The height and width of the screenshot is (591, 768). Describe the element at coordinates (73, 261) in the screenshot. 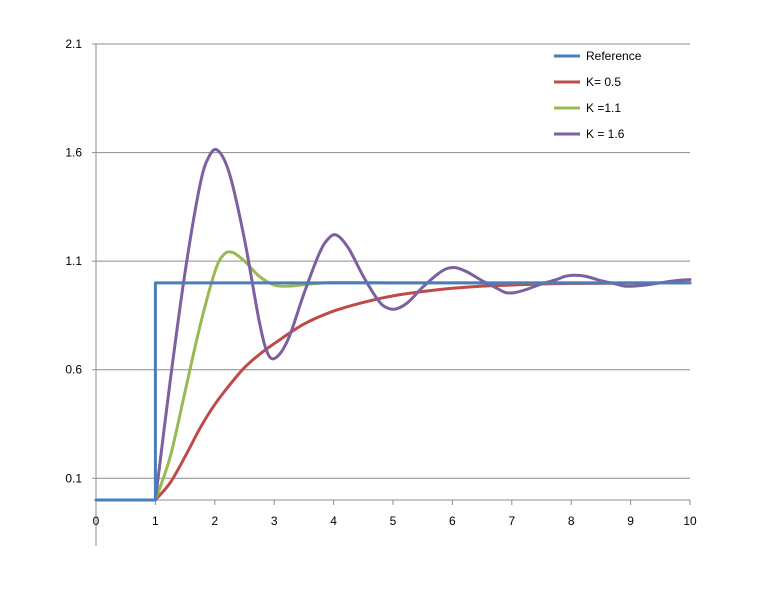

I see `y-tick-label: 1.1` at that location.